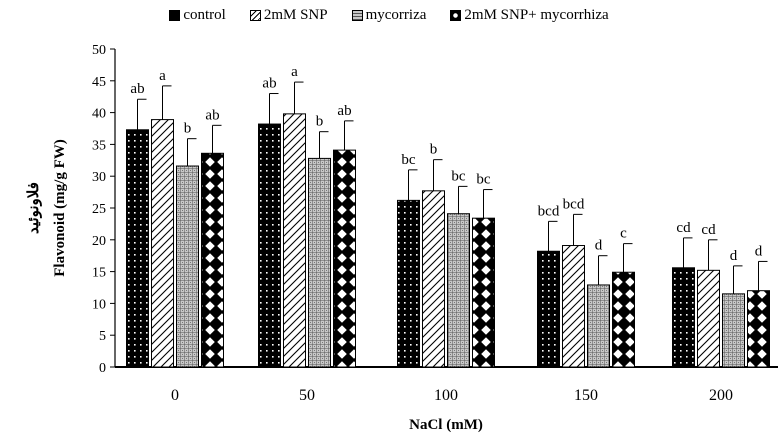  Describe the element at coordinates (446, 395) in the screenshot. I see `x-category-label: 100` at that location.